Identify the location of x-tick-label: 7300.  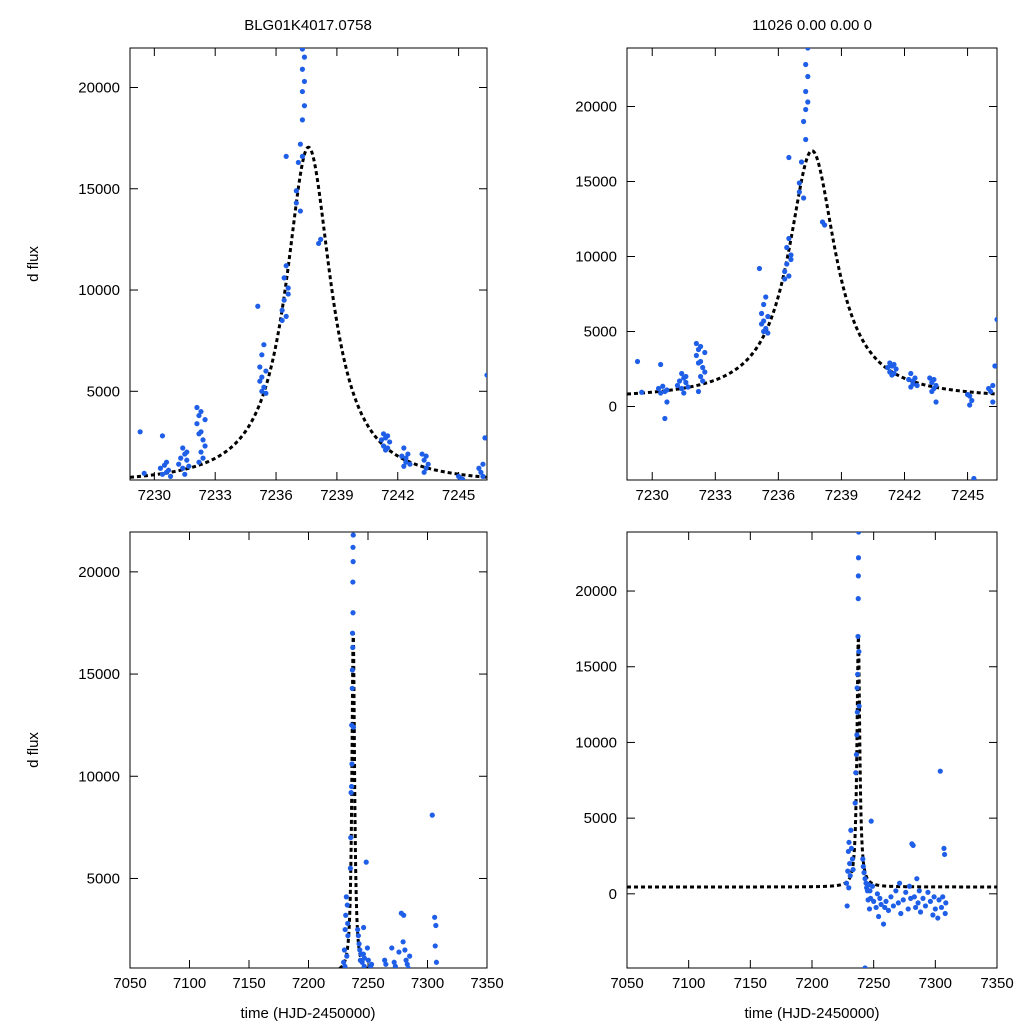
(427, 983).